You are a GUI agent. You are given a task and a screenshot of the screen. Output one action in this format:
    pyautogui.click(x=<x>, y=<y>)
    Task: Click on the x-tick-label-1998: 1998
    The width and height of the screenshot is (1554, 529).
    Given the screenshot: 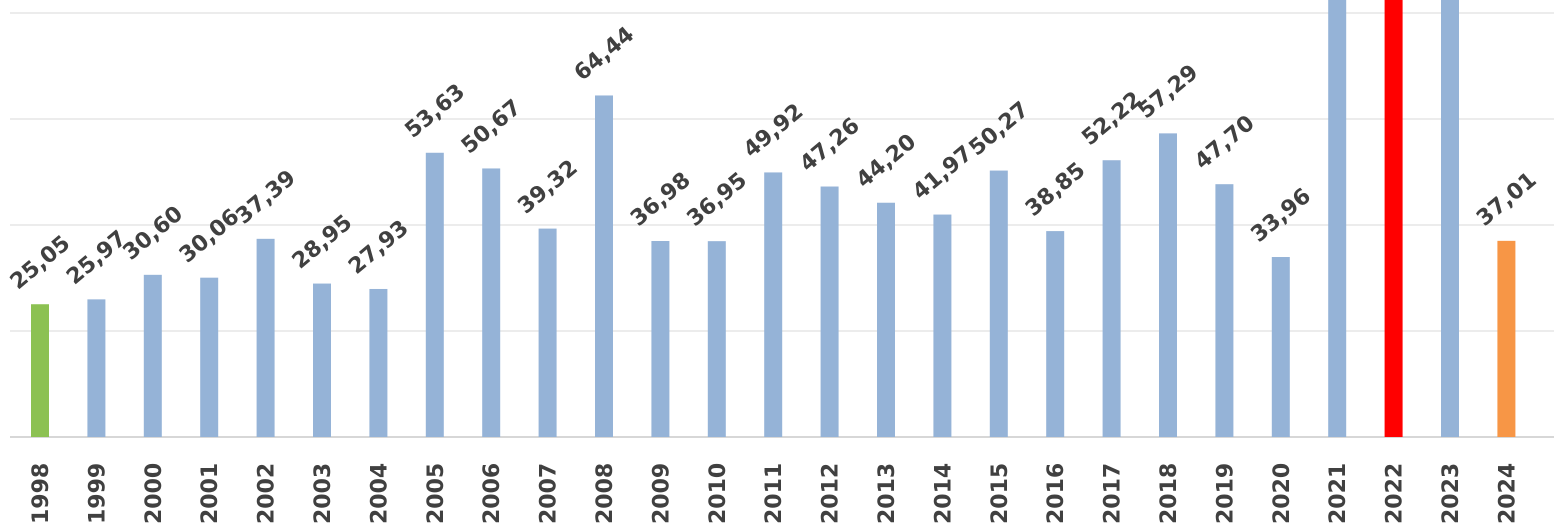 What is the action you would take?
    pyautogui.click(x=41, y=493)
    